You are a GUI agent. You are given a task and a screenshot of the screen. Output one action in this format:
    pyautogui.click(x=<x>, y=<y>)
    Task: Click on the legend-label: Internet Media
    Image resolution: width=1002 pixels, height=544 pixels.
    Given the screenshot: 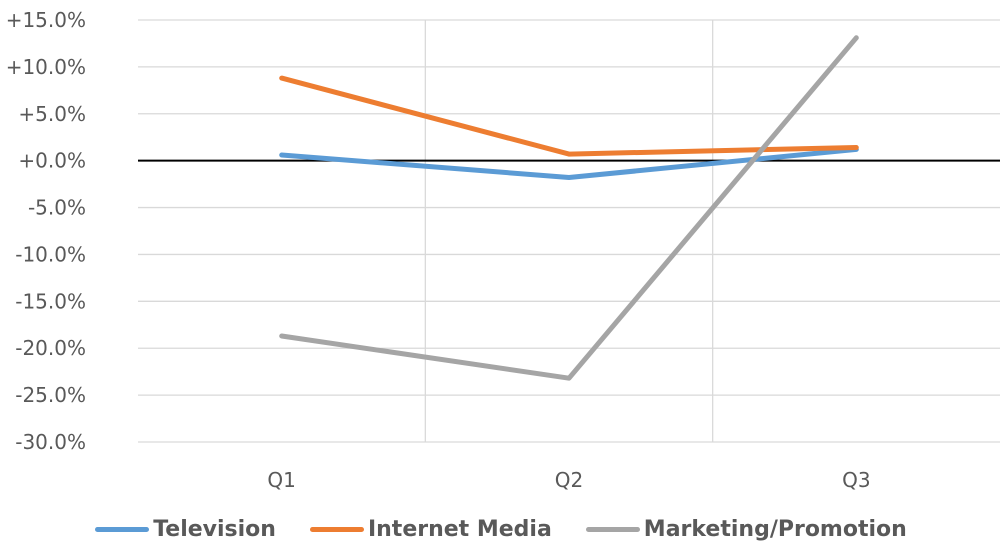 What is the action you would take?
    pyautogui.click(x=459, y=529)
    